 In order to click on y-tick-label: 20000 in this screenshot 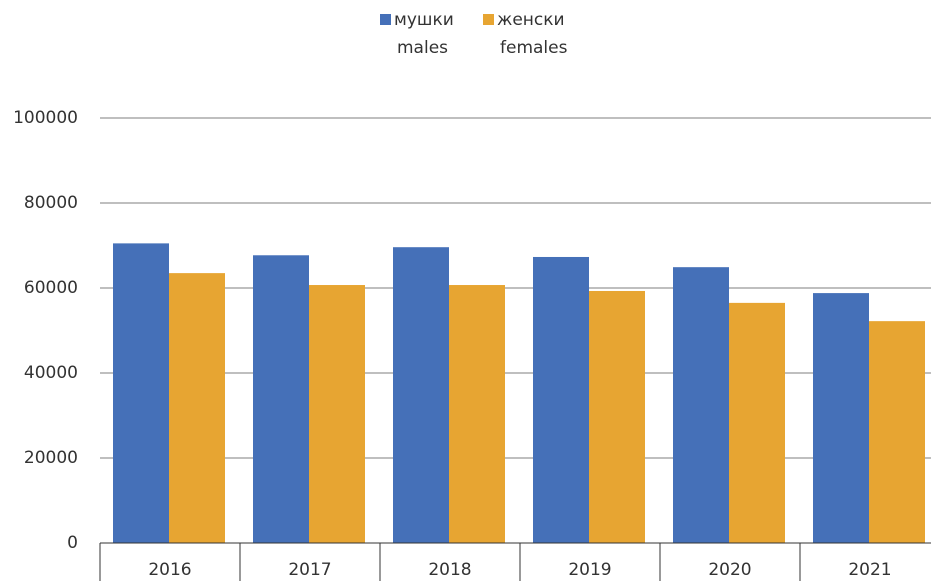, I will do `click(51, 458)`.